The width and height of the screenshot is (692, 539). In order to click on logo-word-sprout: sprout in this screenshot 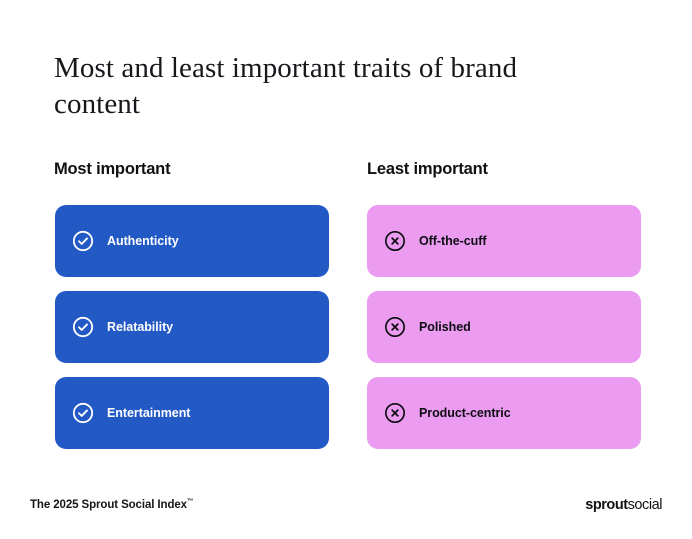, I will do `click(606, 505)`.